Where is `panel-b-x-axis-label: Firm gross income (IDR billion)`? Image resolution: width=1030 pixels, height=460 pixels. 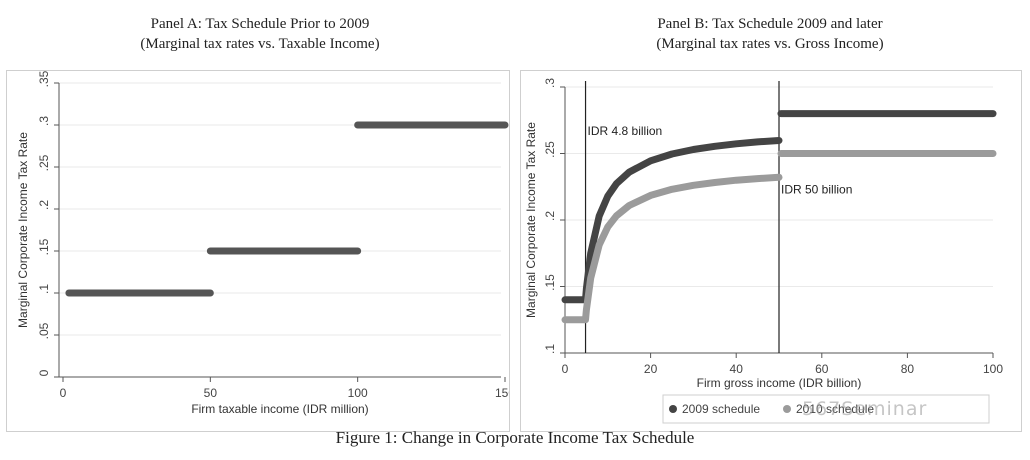
panel-b-x-axis-label: Firm gross income (IDR billion) is located at coordinates (779, 383).